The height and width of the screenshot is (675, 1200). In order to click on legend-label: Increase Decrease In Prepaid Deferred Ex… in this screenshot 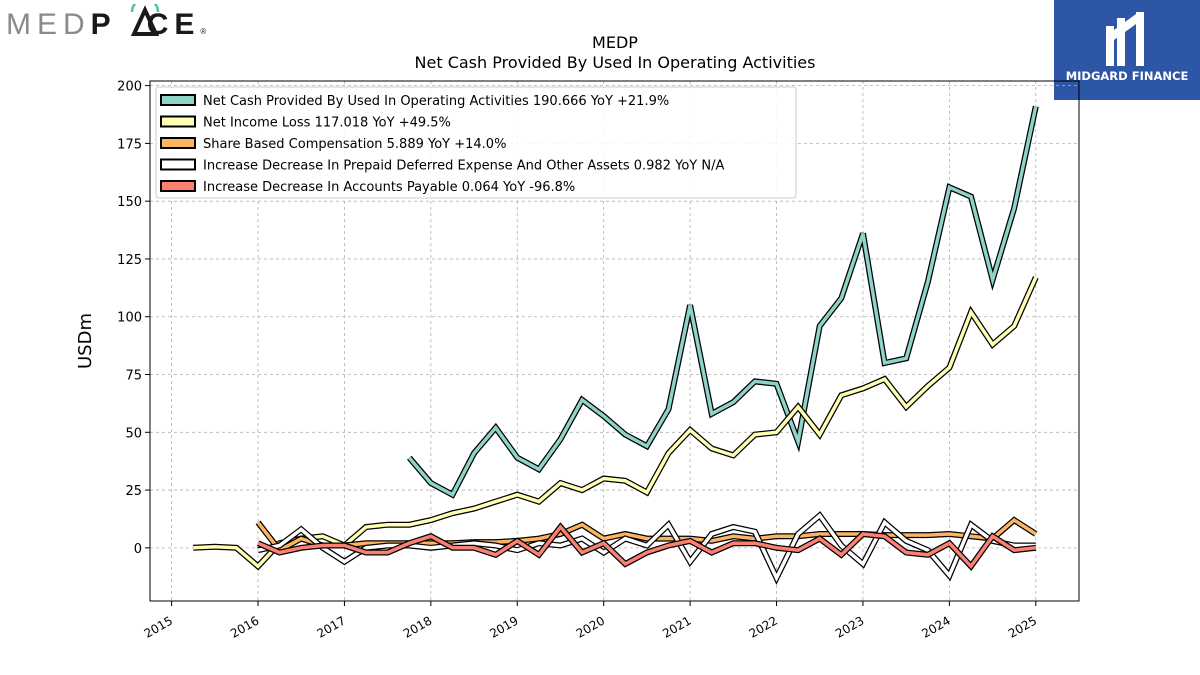, I will do `click(463, 166)`.